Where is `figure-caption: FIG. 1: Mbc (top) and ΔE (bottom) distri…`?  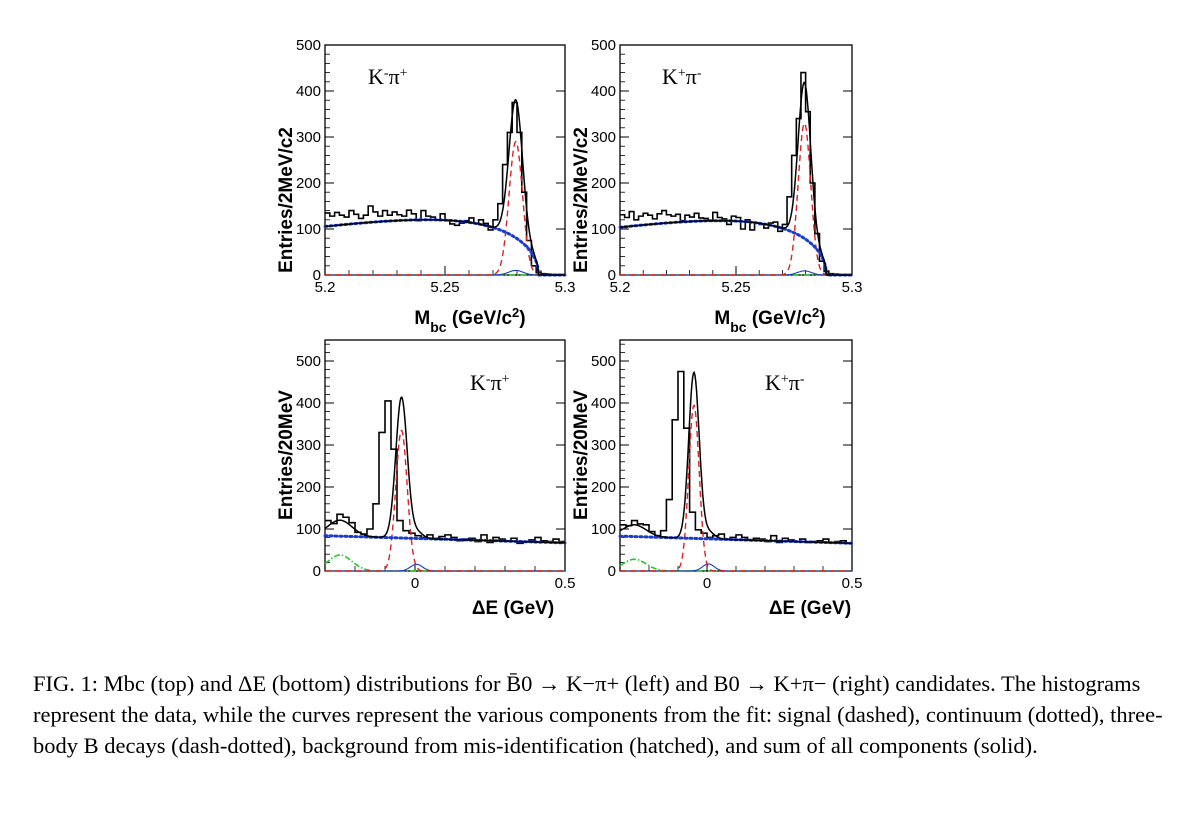
figure-caption: FIG. 1: Mbc (top) and ΔE (bottom) distri… is located at coordinates (603, 714).